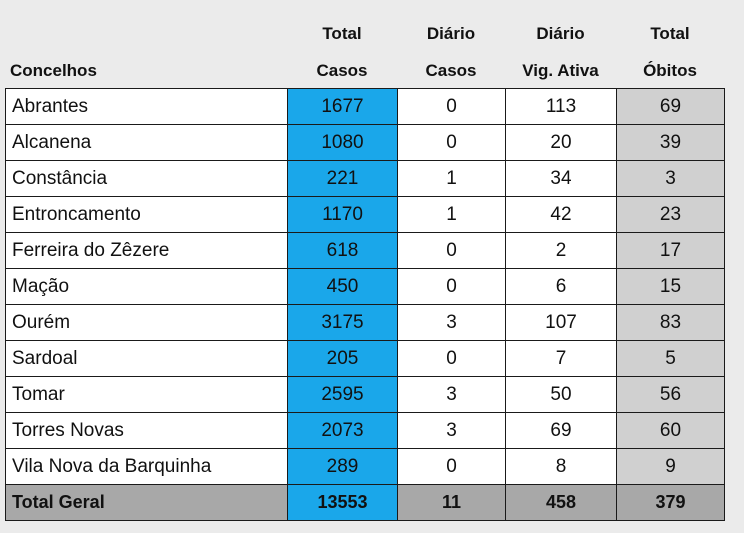 The image size is (744, 533). I want to click on cell-vig: 6, so click(561, 286).